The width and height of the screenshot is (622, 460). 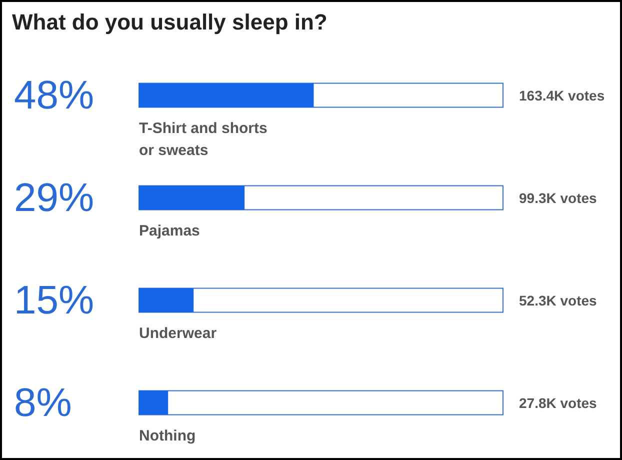 I want to click on data-label: 15%, so click(x=54, y=300).